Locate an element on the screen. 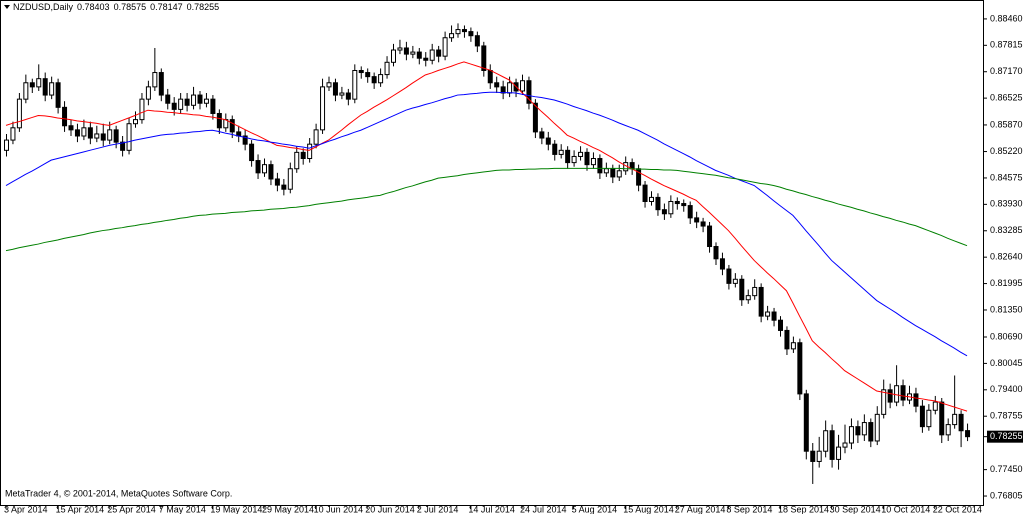  x-tick-label: 2 Jul 2014 is located at coordinates (438, 509).